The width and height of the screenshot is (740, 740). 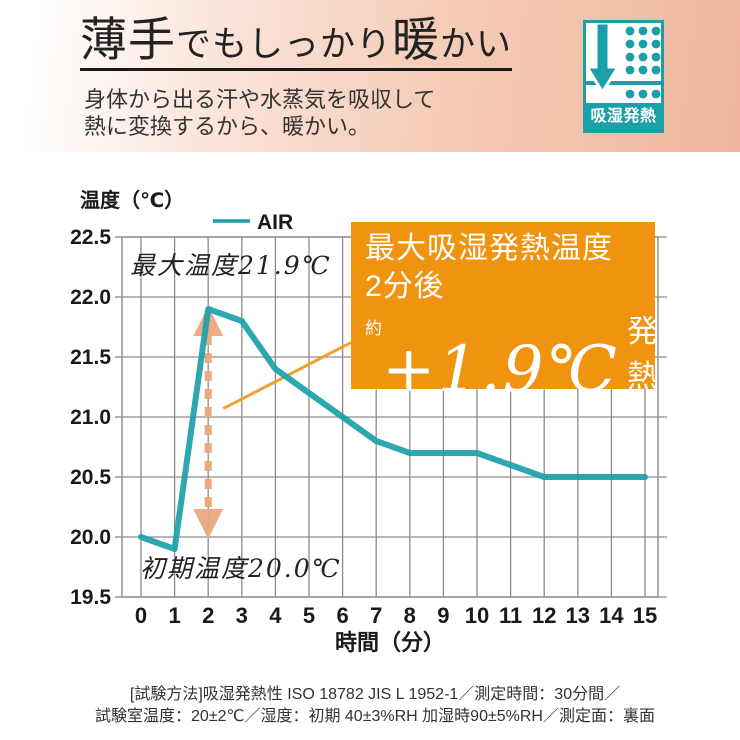 What do you see at coordinates (578, 615) in the screenshot?
I see `svg-text: 13` at bounding box center [578, 615].